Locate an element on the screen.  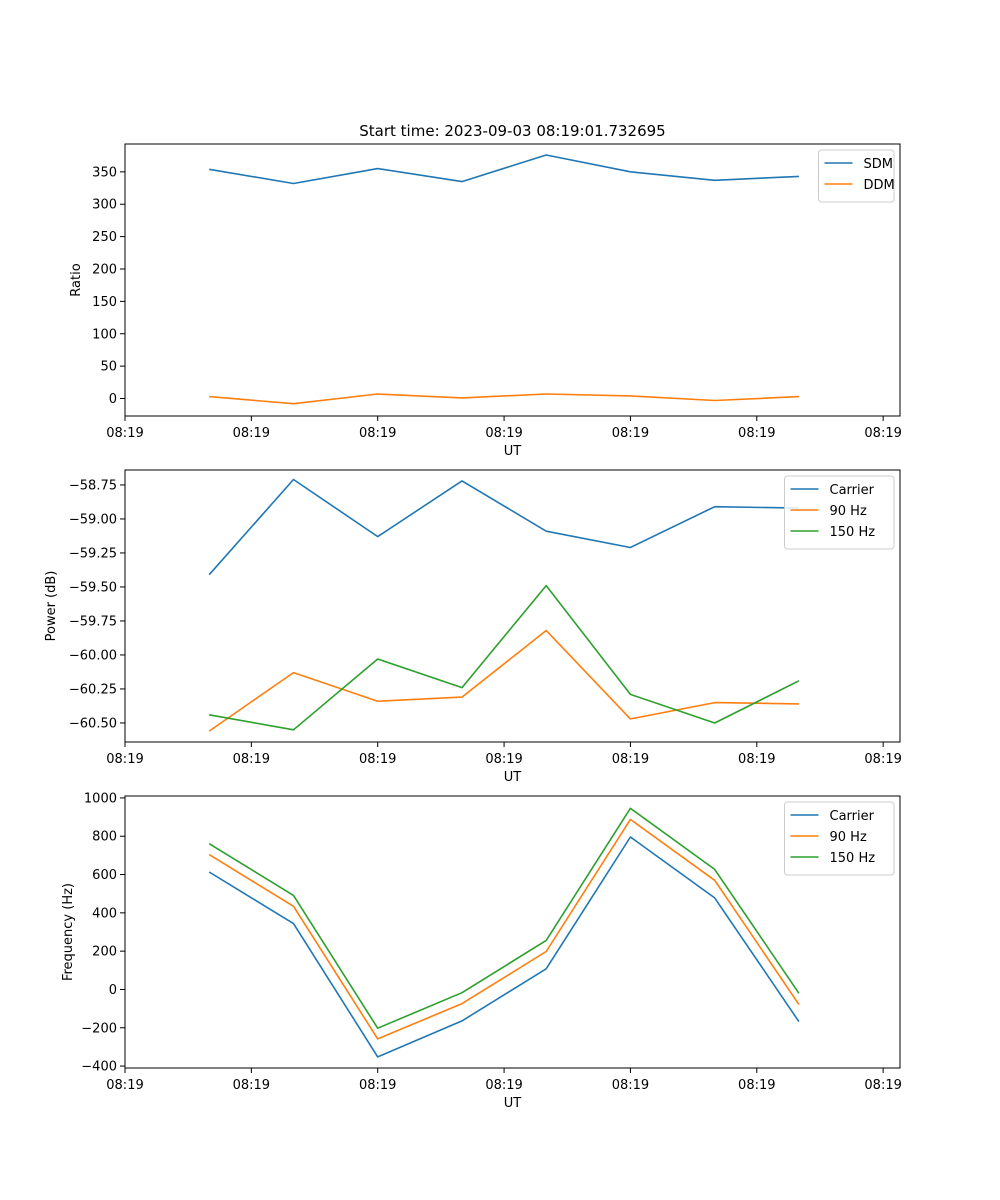
y-tick-label: 300 is located at coordinates (104, 205).